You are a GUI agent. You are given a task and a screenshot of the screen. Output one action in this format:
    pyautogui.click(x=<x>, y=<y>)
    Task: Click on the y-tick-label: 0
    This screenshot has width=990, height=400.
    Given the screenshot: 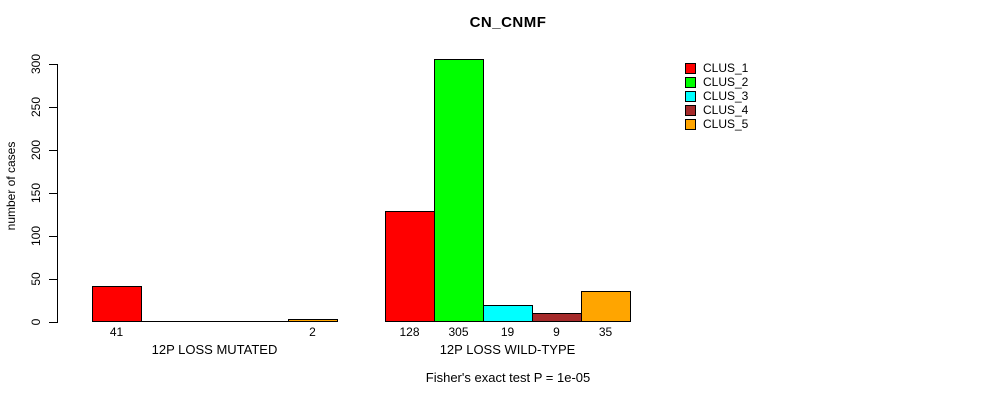 What is the action you would take?
    pyautogui.click(x=36, y=322)
    